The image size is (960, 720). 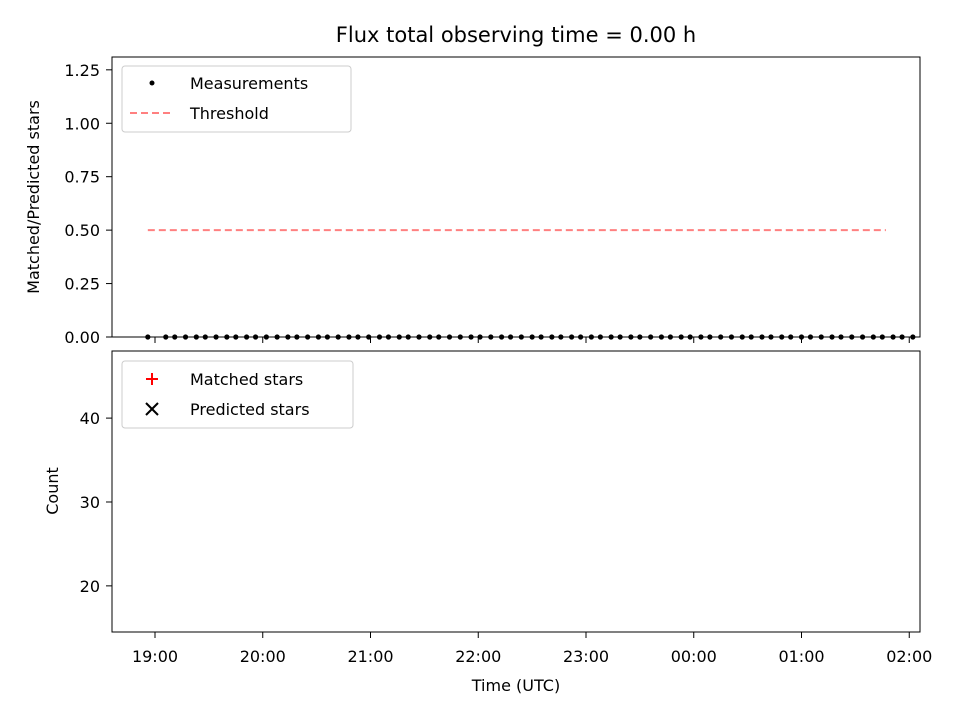 What do you see at coordinates (82, 177) in the screenshot?
I see `top-y-tick-label: 0.75` at bounding box center [82, 177].